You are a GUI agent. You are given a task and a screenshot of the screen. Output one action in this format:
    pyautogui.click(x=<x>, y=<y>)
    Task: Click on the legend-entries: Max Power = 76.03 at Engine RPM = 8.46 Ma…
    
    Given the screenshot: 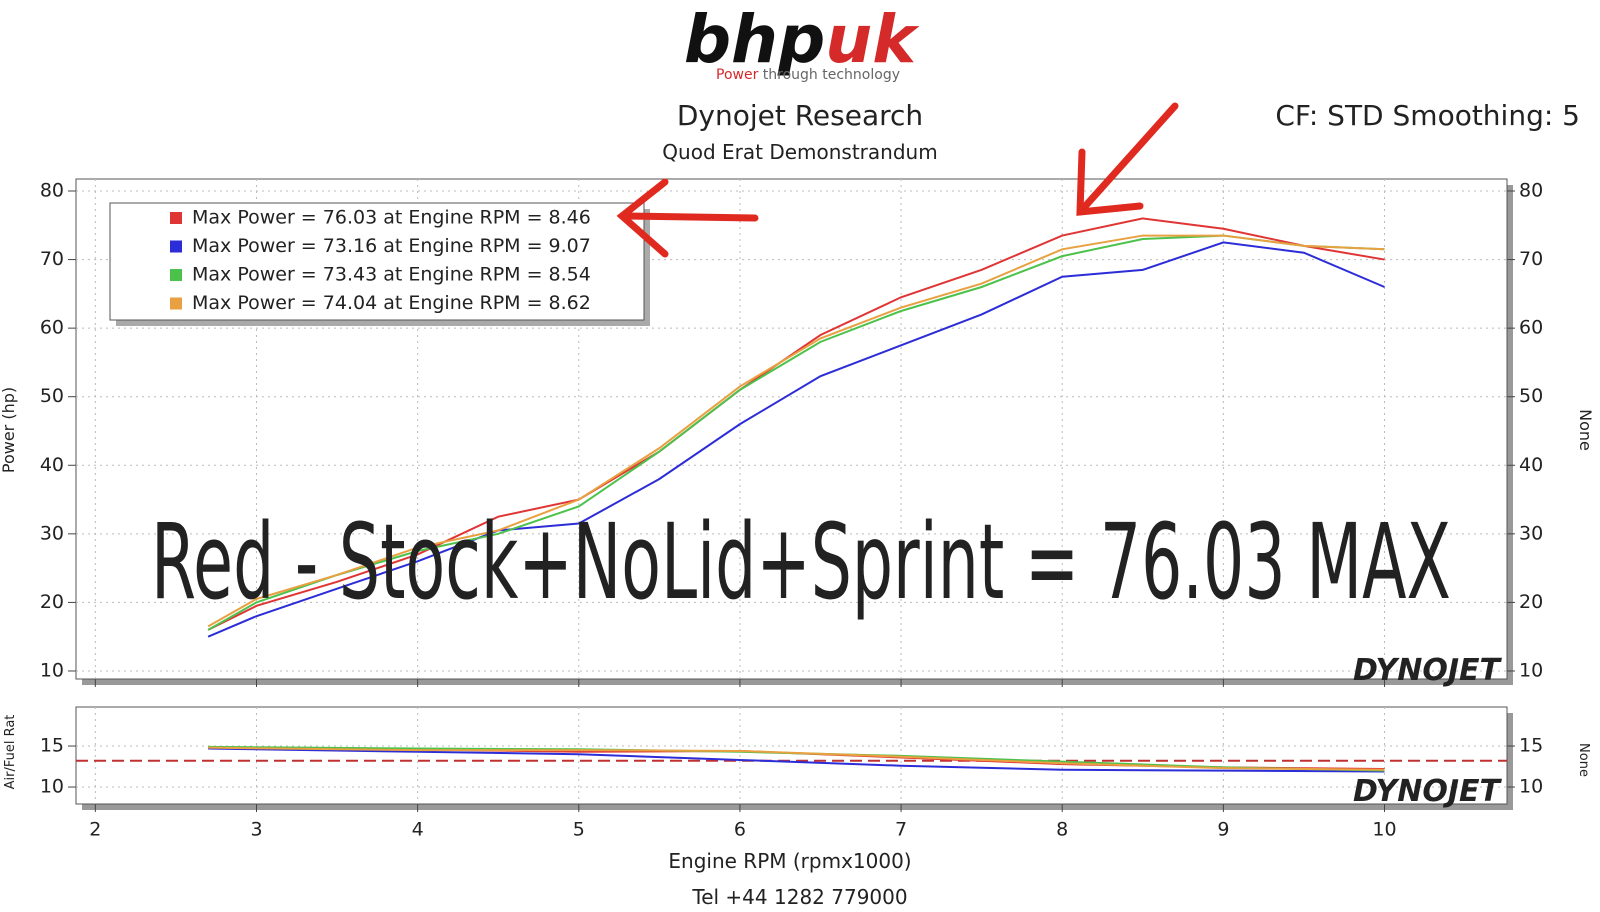 What is the action you would take?
    pyautogui.click(x=380, y=260)
    